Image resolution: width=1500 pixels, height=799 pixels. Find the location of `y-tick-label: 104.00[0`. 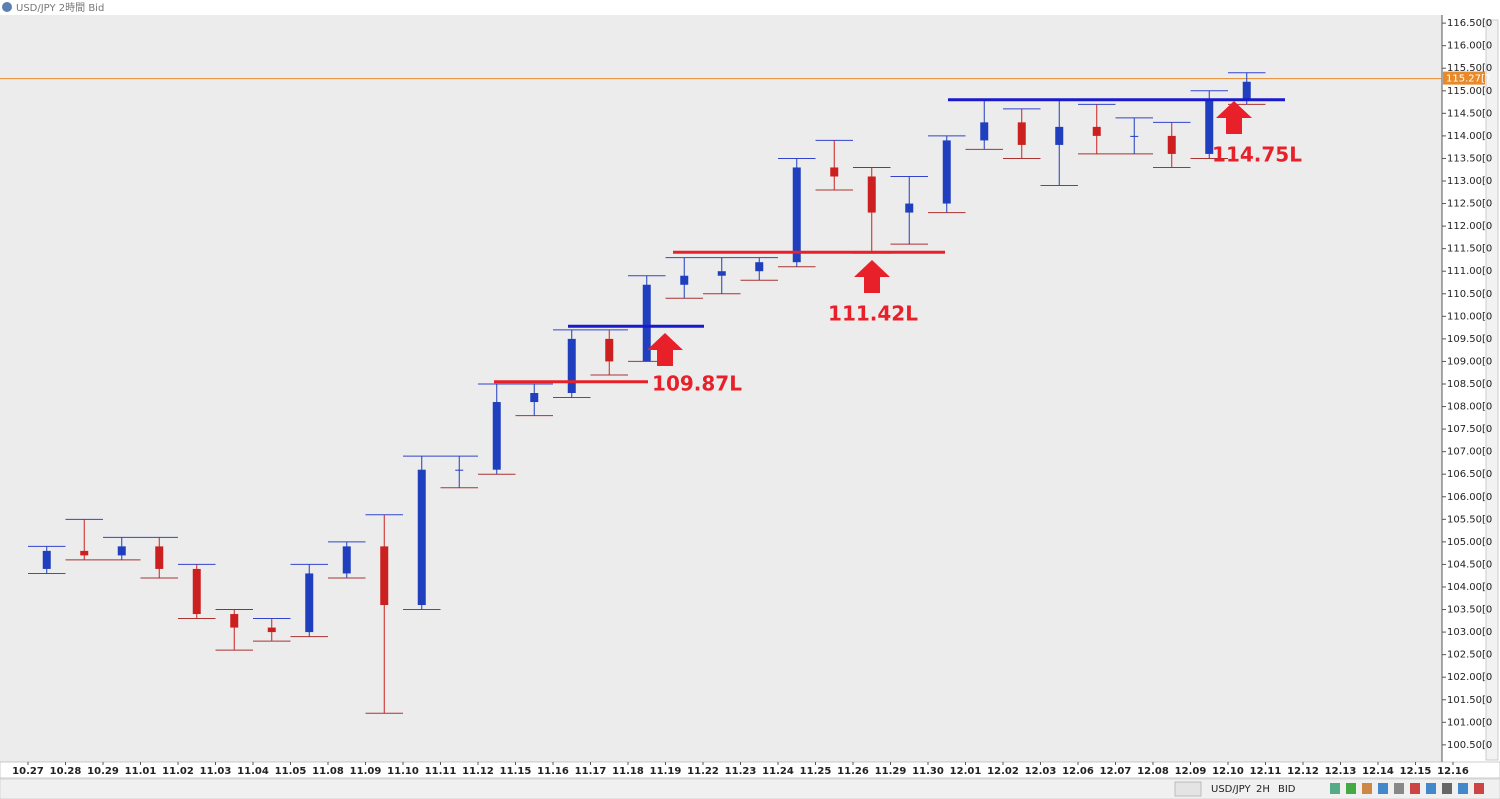

y-tick-label: 104.00[0 is located at coordinates (1469, 587).